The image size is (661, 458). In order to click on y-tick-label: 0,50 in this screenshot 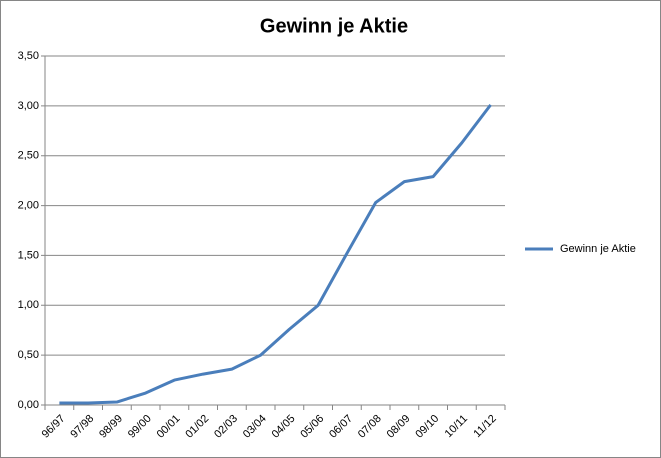, I will do `click(28, 355)`.